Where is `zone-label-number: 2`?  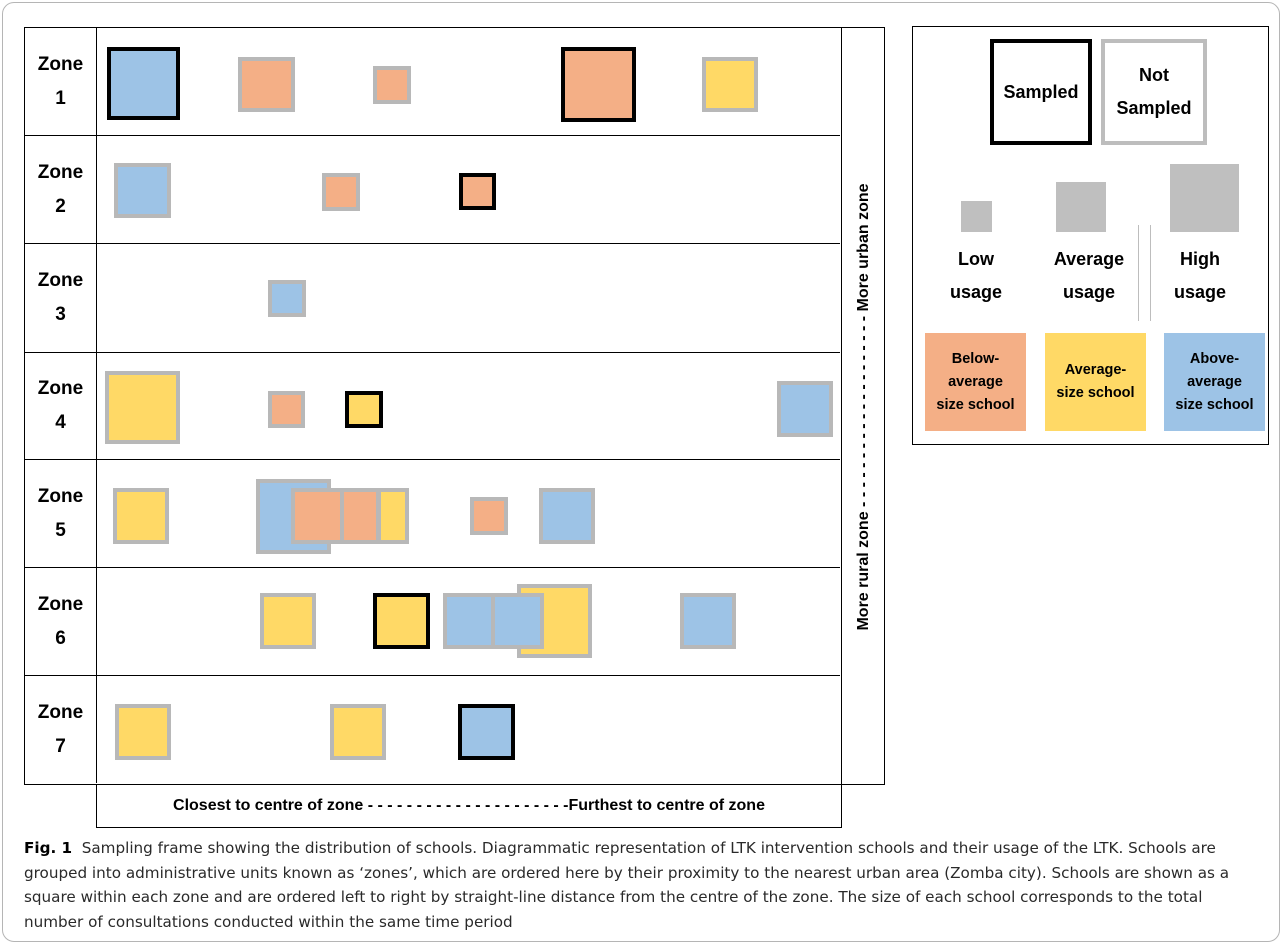 zone-label-number: 2 is located at coordinates (60, 206).